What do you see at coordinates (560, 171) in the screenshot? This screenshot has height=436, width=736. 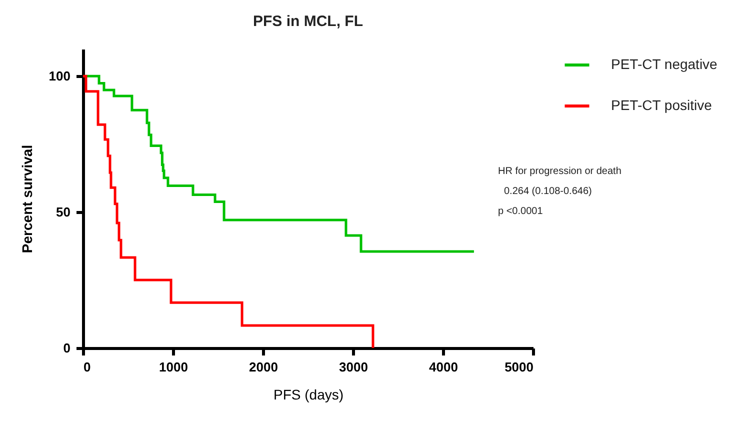 I see `annotation: HR for progression or death` at bounding box center [560, 171].